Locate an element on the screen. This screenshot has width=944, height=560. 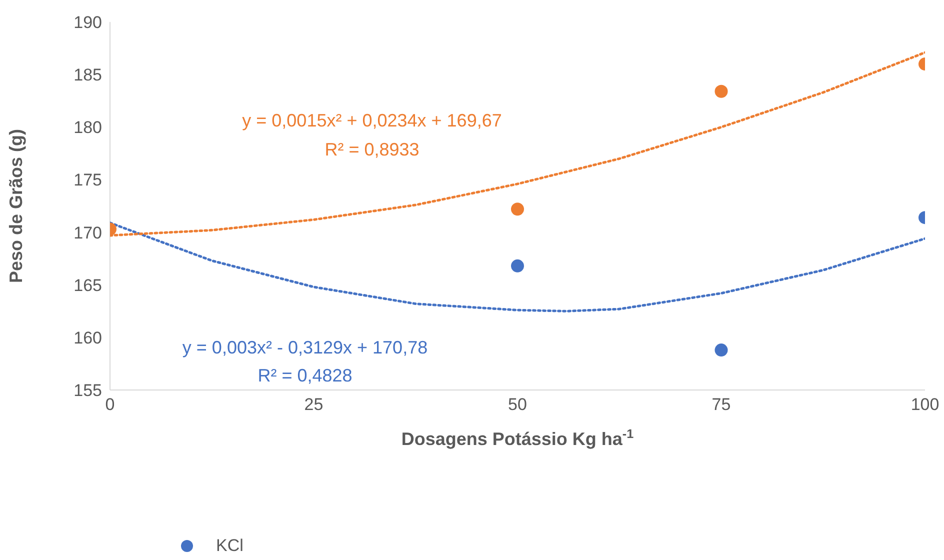
x-tick-label: 0 is located at coordinates (110, 404).